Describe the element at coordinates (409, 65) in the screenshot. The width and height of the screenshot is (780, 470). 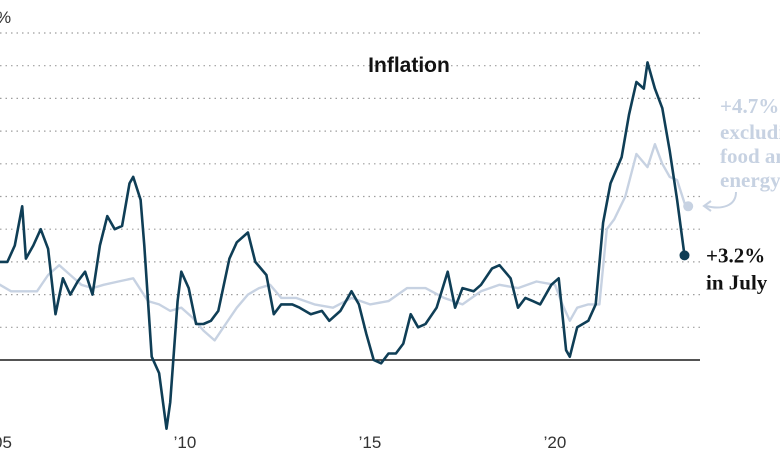
I see `chart-title: Inflation` at that location.